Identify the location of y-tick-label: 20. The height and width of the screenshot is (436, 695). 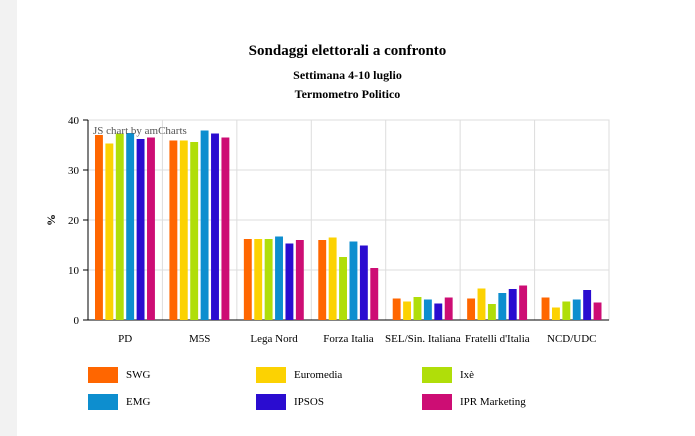
(74, 221).